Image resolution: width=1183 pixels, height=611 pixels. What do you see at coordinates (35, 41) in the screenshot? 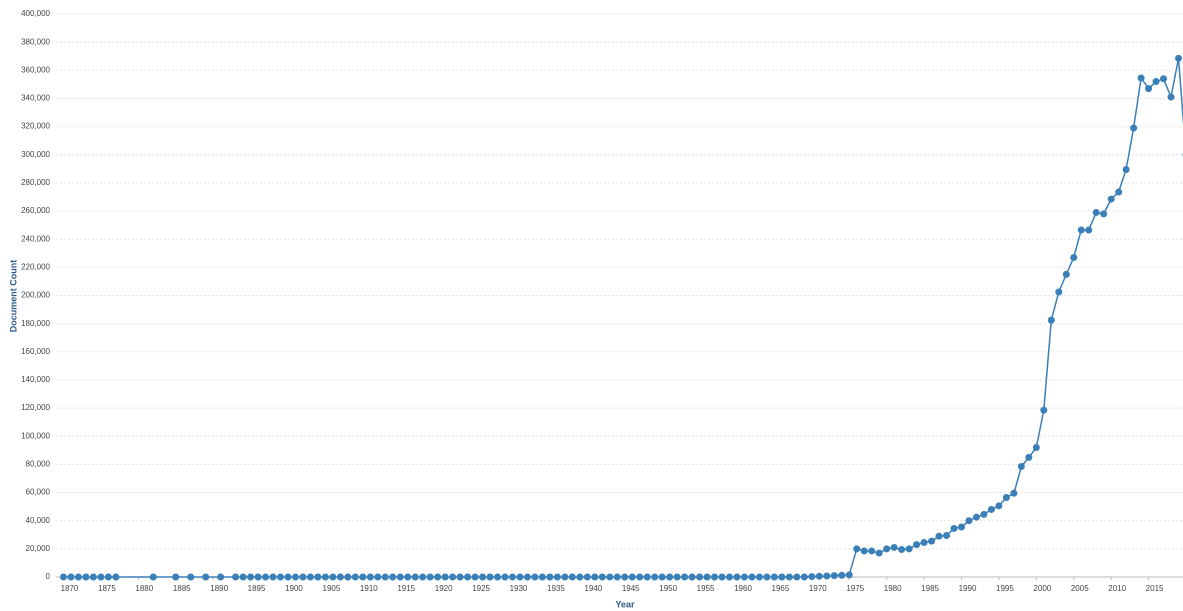
I see `y-tick-label: 380,000` at bounding box center [35, 41].